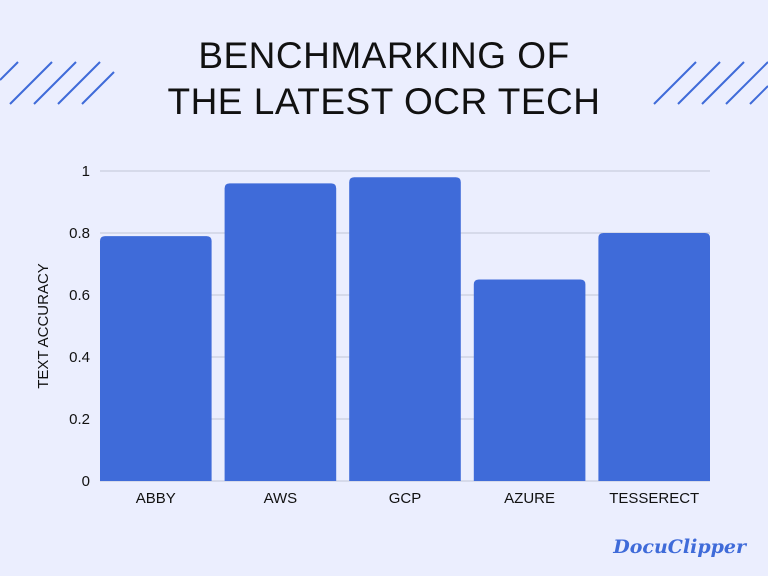 This screenshot has height=576, width=768. Describe the element at coordinates (156, 358) in the screenshot. I see `bar-abby` at that location.